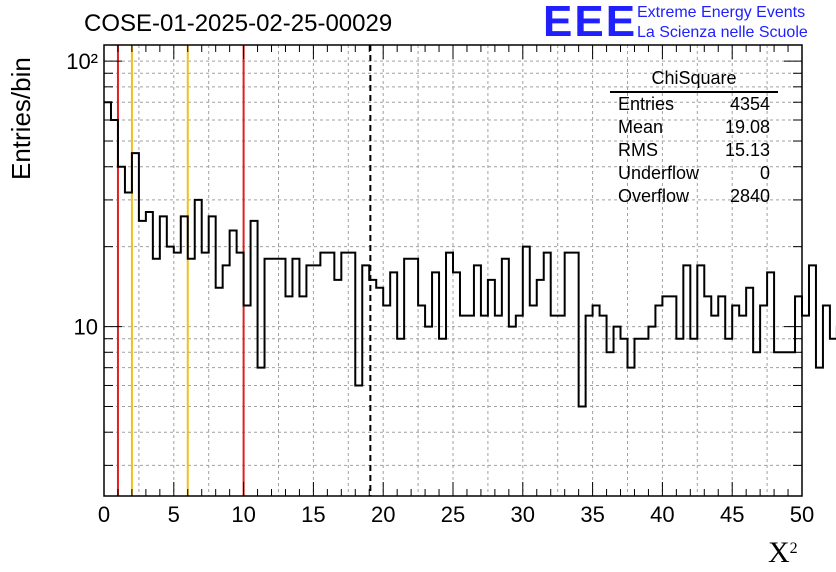 The image size is (836, 572). Describe the element at coordinates (722, 32) in the screenshot. I see `logo-line-2: La Scienza nelle Scuole` at that location.